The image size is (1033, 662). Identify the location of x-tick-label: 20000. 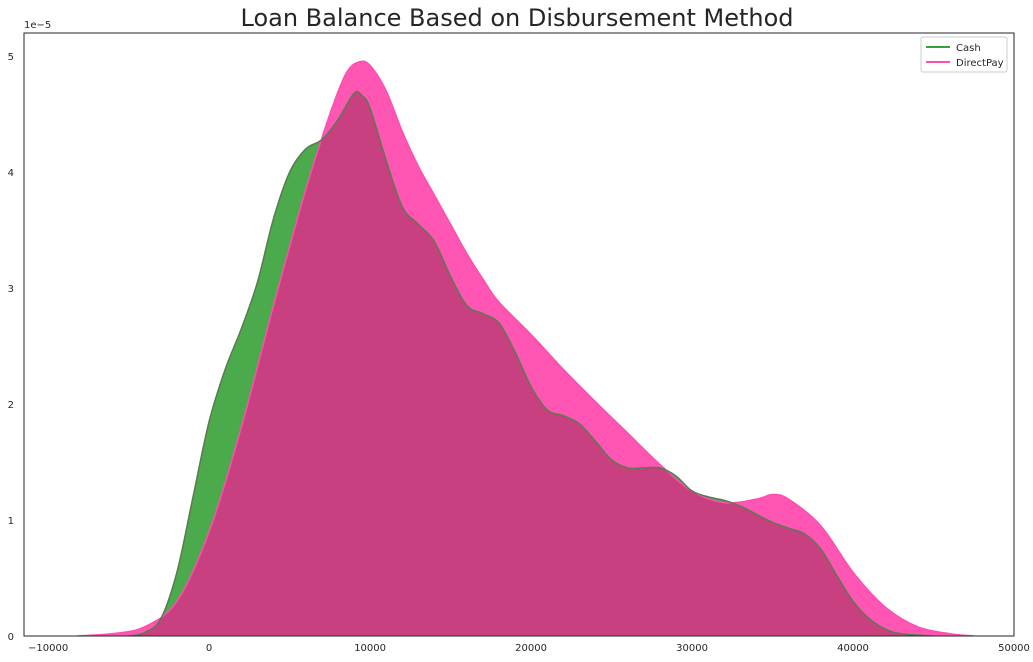
(531, 648).